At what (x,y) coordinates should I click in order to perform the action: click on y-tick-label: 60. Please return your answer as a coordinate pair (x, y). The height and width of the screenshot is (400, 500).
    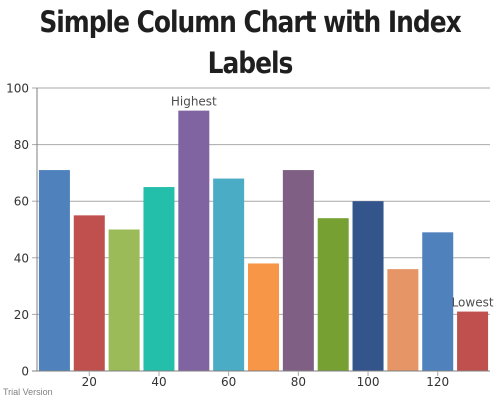
    Looking at the image, I should click on (21, 202).